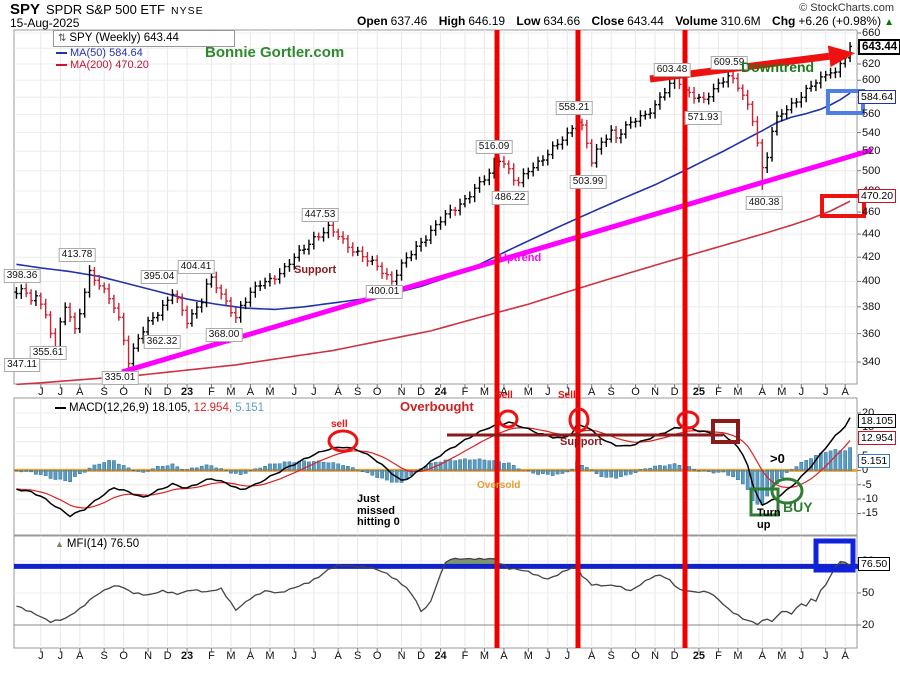  I want to click on mfi-value-tag: 76.50, so click(874, 564).